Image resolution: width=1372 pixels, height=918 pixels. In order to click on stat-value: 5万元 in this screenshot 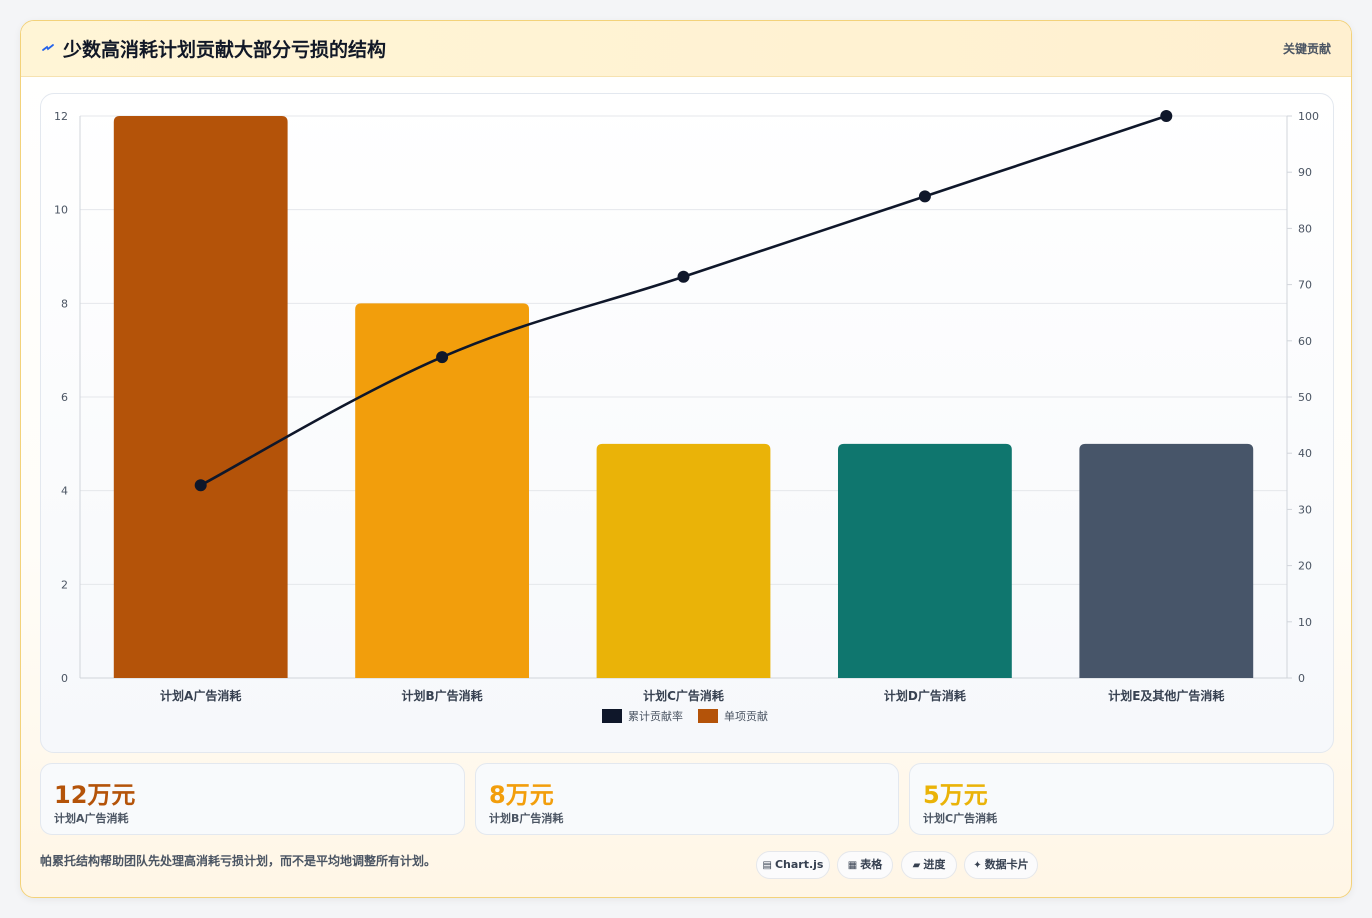, I will do `click(955, 795)`.